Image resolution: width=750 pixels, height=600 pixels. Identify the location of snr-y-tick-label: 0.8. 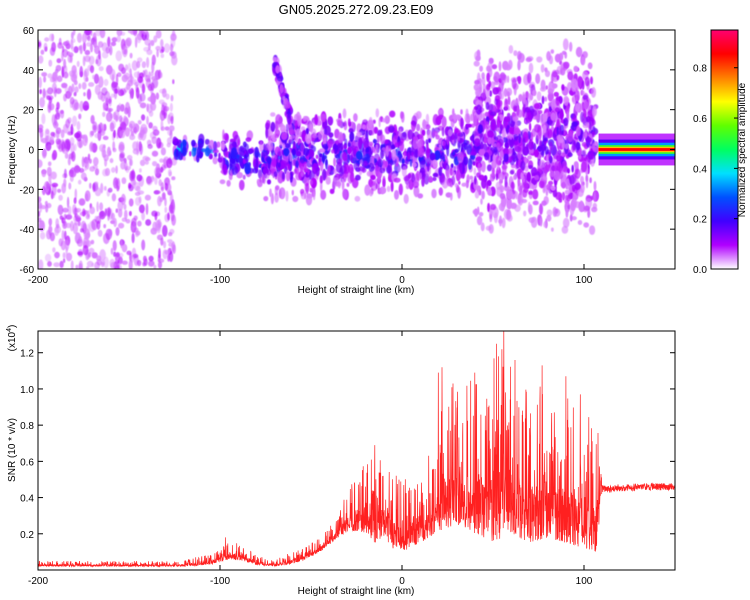
(27, 426).